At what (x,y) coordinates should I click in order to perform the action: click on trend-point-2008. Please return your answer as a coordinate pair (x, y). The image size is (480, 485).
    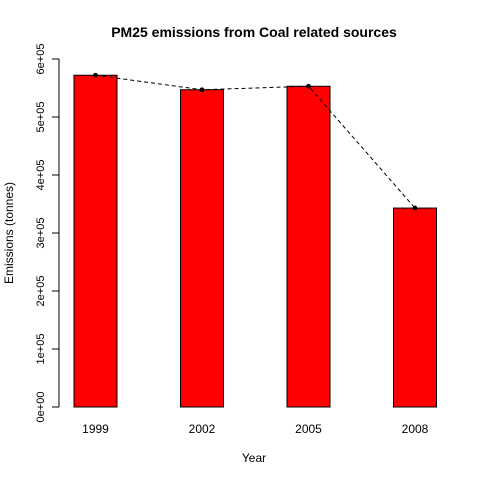
    Looking at the image, I should click on (415, 208).